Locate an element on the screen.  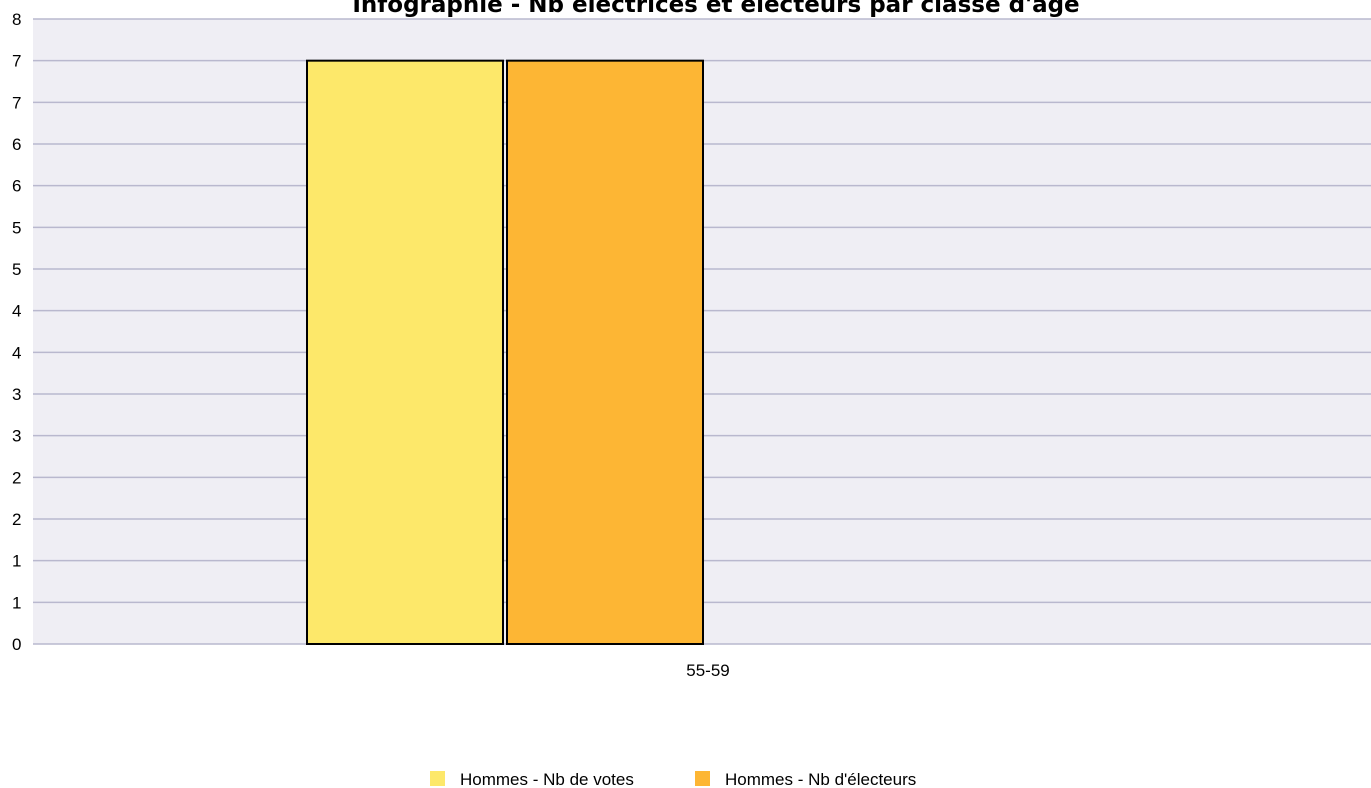
x-tick-label: 55-59 is located at coordinates (707, 670).